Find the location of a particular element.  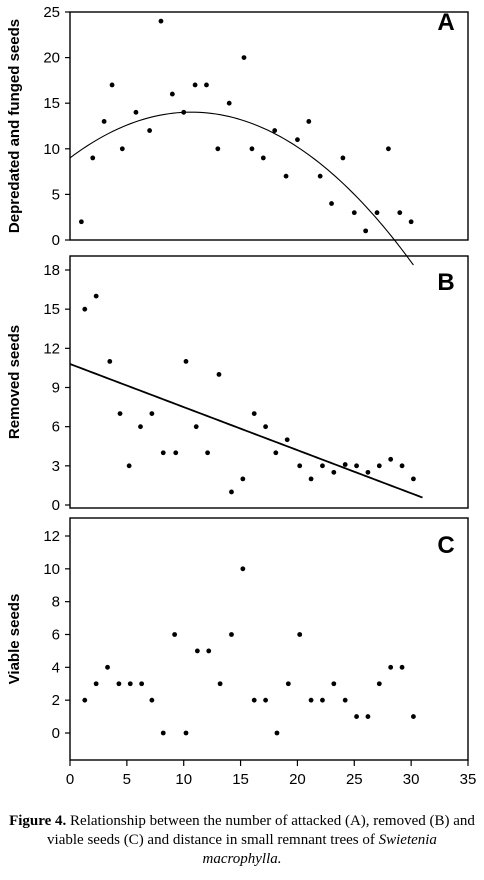

y-tick-label: 20 is located at coordinates (51, 58).